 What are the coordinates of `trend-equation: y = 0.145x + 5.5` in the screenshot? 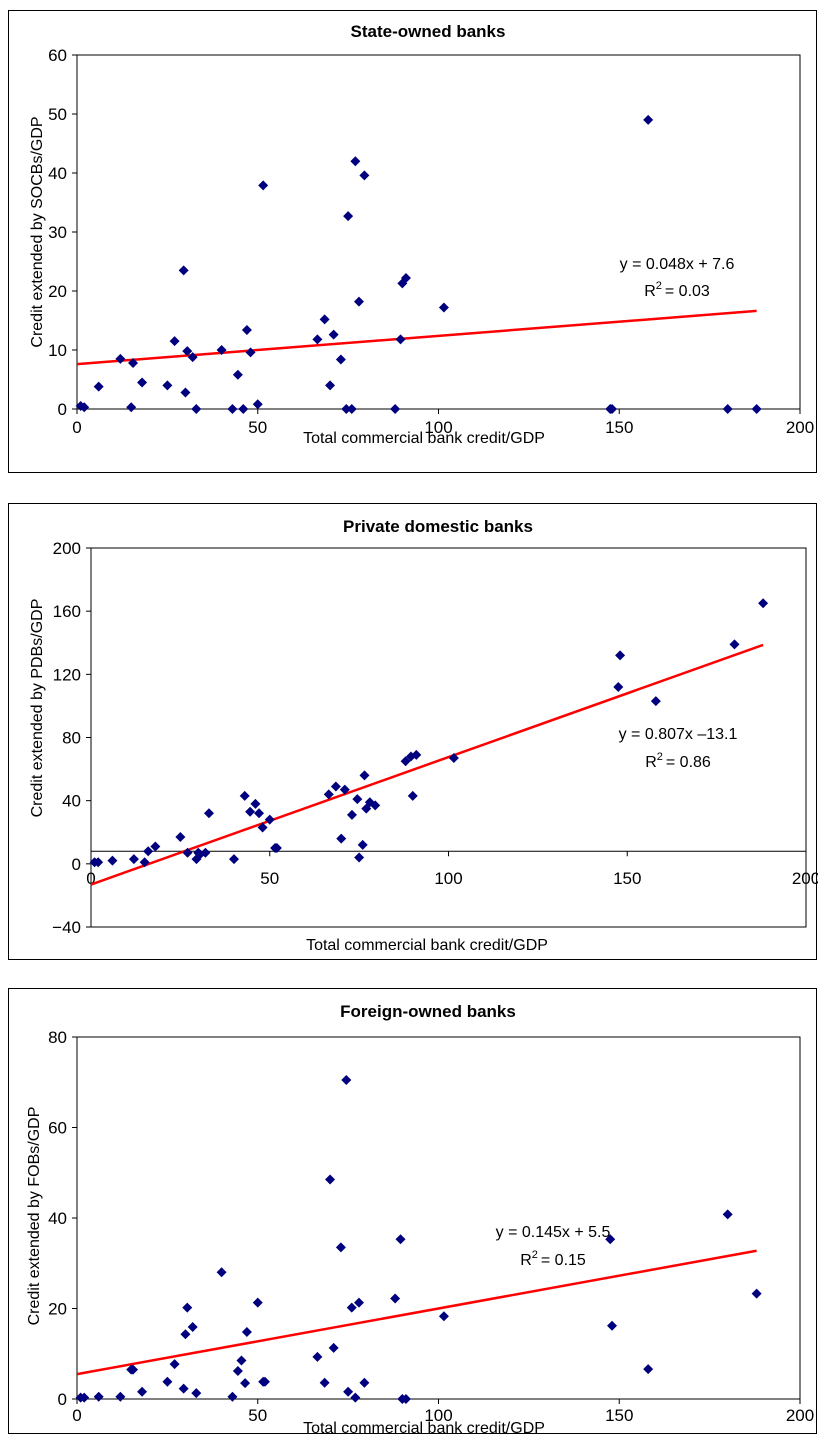 It's located at (553, 1232).